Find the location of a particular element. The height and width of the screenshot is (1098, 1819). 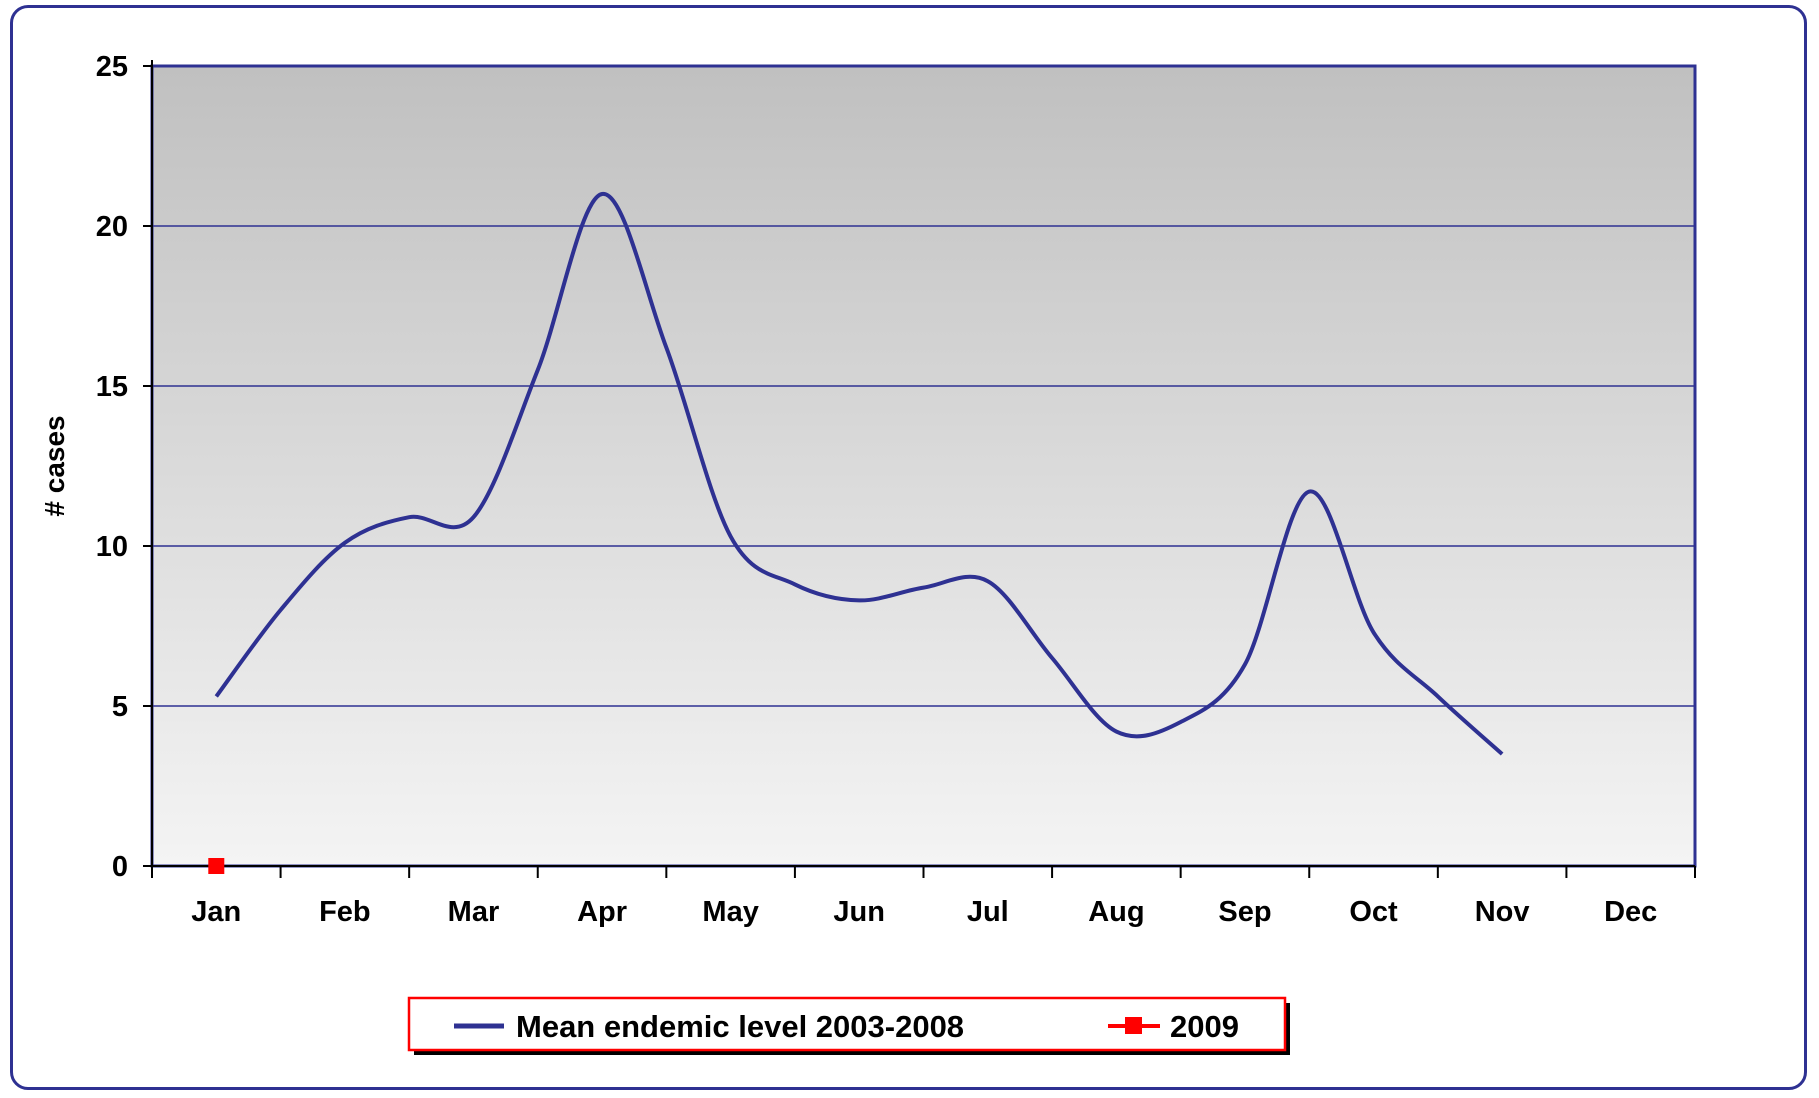

legend-label-2009: 2009 is located at coordinates (1204, 1026).